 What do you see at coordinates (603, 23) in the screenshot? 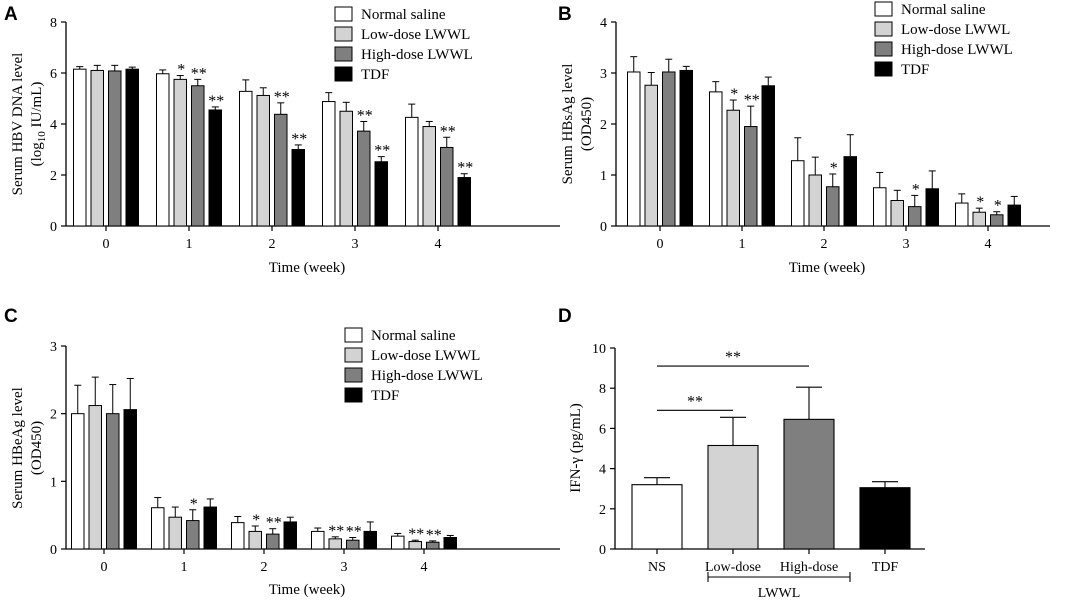
I see `y-tick-label: 4` at bounding box center [603, 23].